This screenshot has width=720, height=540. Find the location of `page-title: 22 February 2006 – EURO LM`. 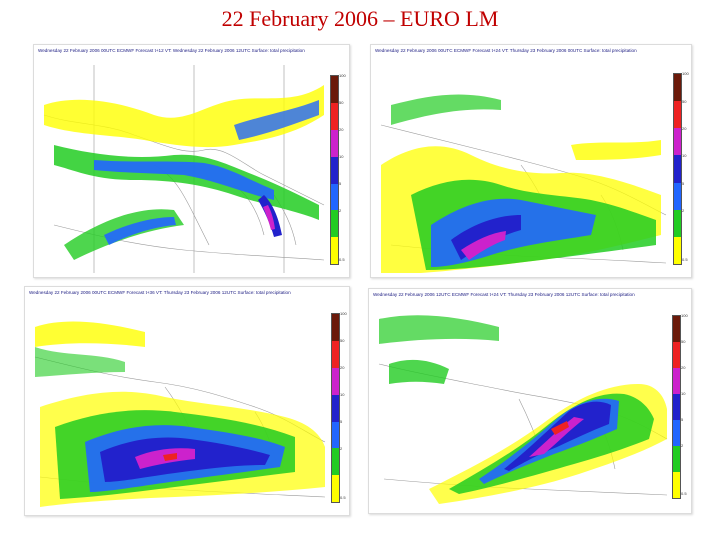

page-title: 22 February 2006 – EURO LM is located at coordinates (360, 18).